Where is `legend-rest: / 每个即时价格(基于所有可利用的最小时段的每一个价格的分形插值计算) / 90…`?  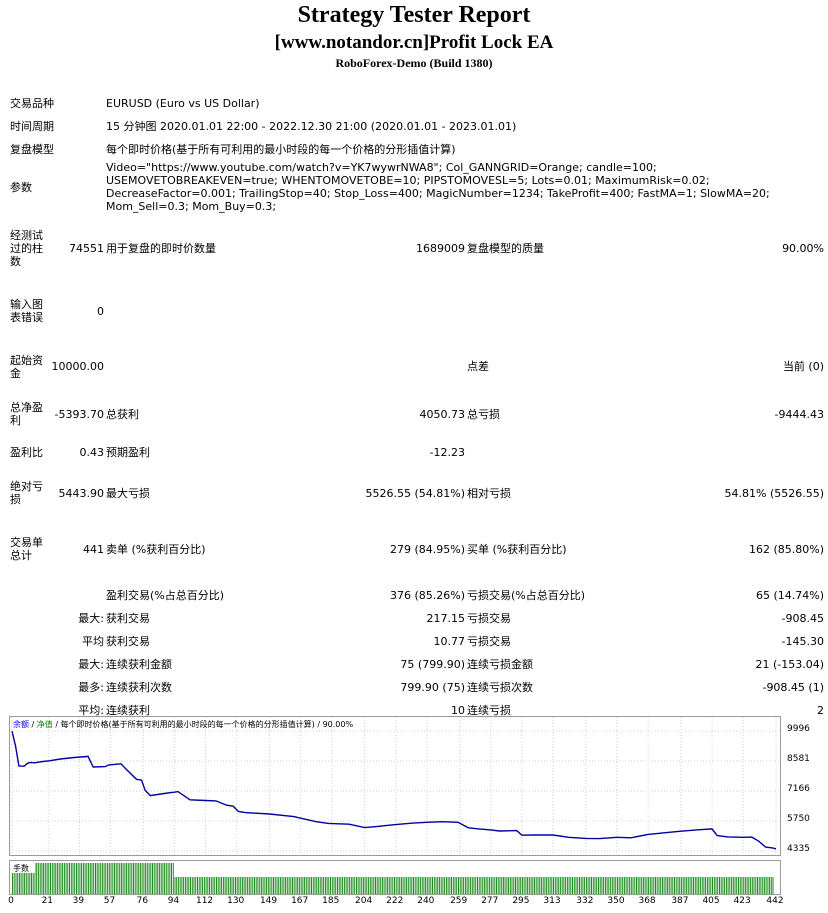
legend-rest: / 每个即时价格(基于所有可利用的最小时段的每一个价格的分形插值计算) / 90… is located at coordinates (203, 724).